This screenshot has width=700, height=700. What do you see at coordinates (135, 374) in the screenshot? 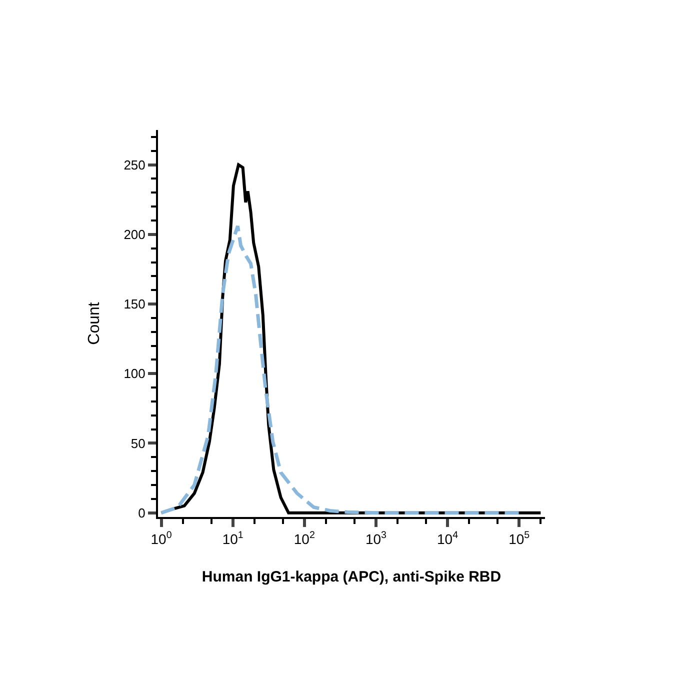
I see `y-tick-label: 100` at bounding box center [135, 374].